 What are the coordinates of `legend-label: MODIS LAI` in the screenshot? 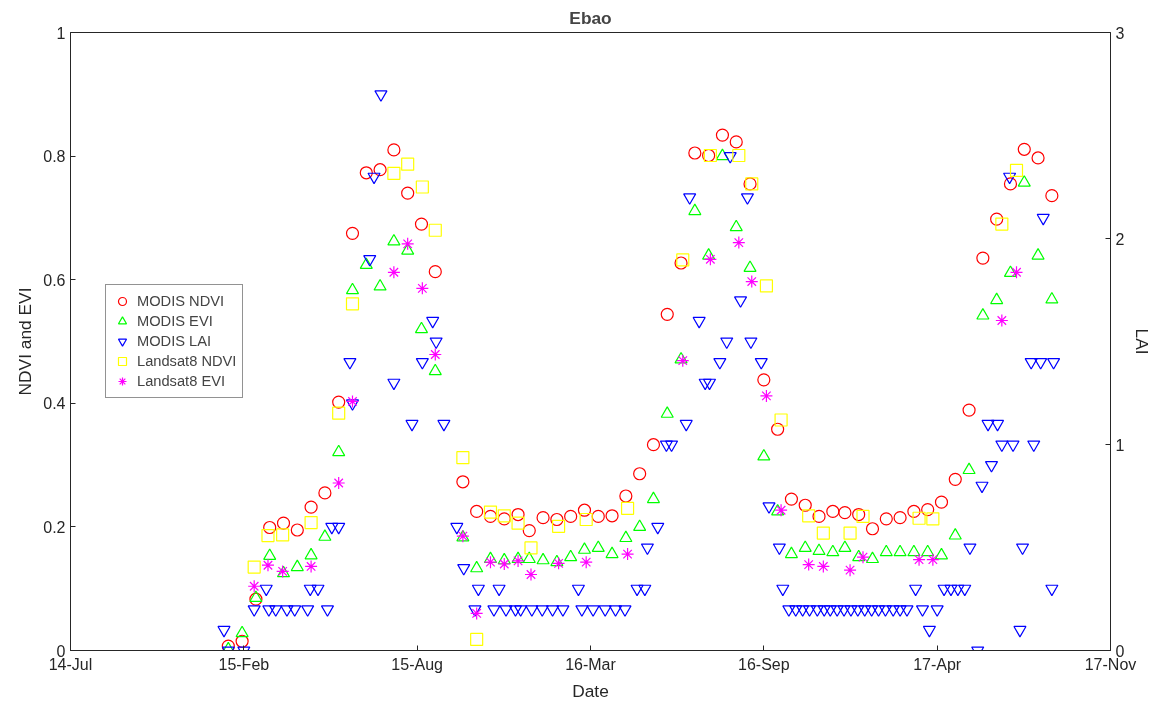 It's located at (174, 341).